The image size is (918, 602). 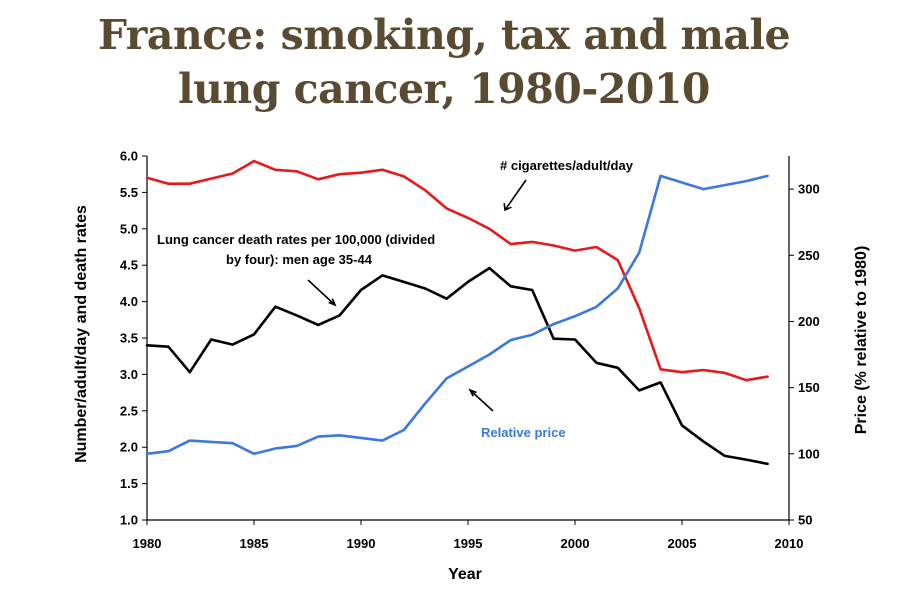 I want to click on left-y-tick-label: 3.5, so click(x=129, y=338).